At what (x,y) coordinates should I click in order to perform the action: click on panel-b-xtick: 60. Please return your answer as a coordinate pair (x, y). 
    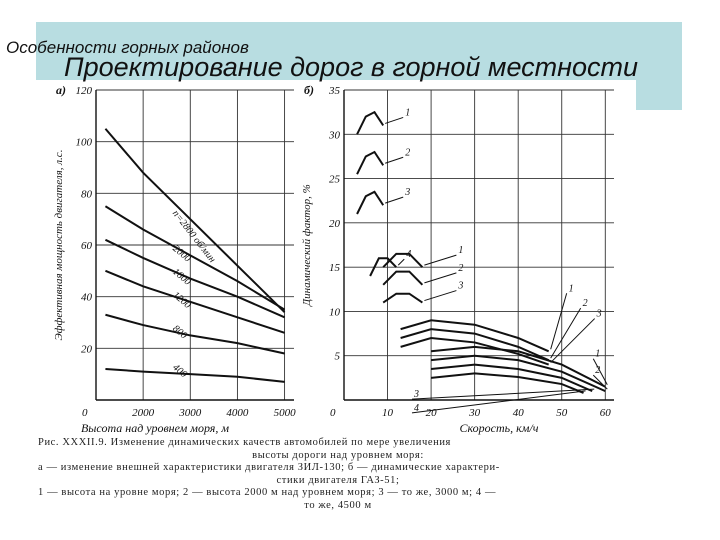
    Looking at the image, I should click on (606, 413).